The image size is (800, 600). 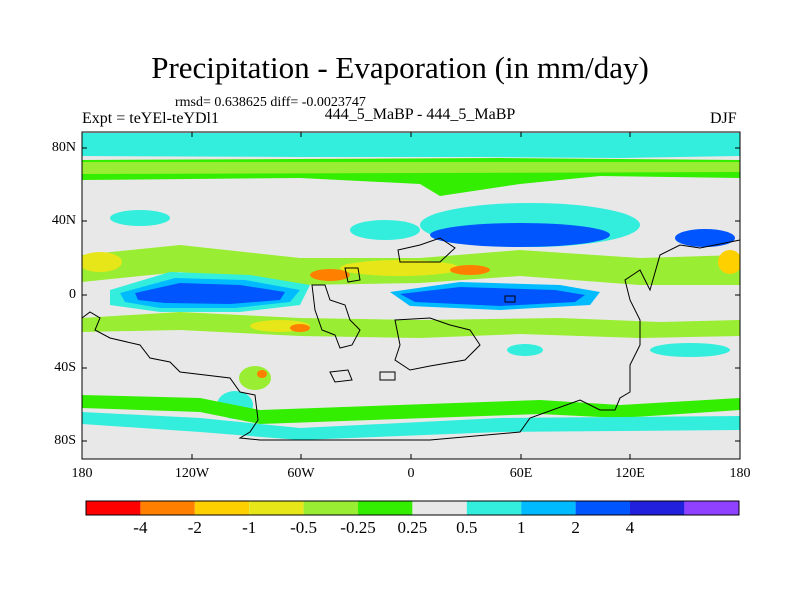 What do you see at coordinates (270, 102) in the screenshot?
I see `stats-label: rmsd= 0.638625 diff= -0.0023747` at bounding box center [270, 102].